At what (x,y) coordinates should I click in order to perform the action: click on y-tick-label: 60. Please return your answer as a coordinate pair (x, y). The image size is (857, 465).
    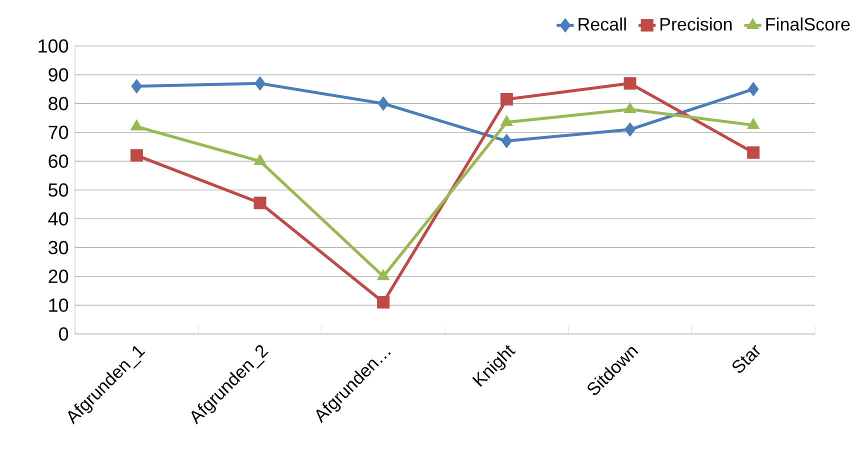
    Looking at the image, I should click on (58, 161).